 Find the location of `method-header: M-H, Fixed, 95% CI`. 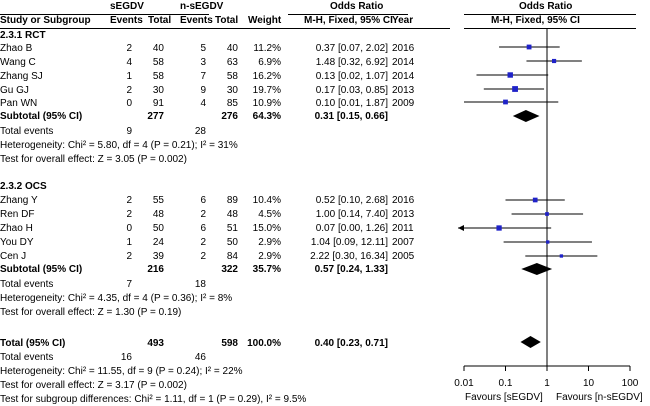

method-header: M-H, Fixed, 95% CI is located at coordinates (348, 20).